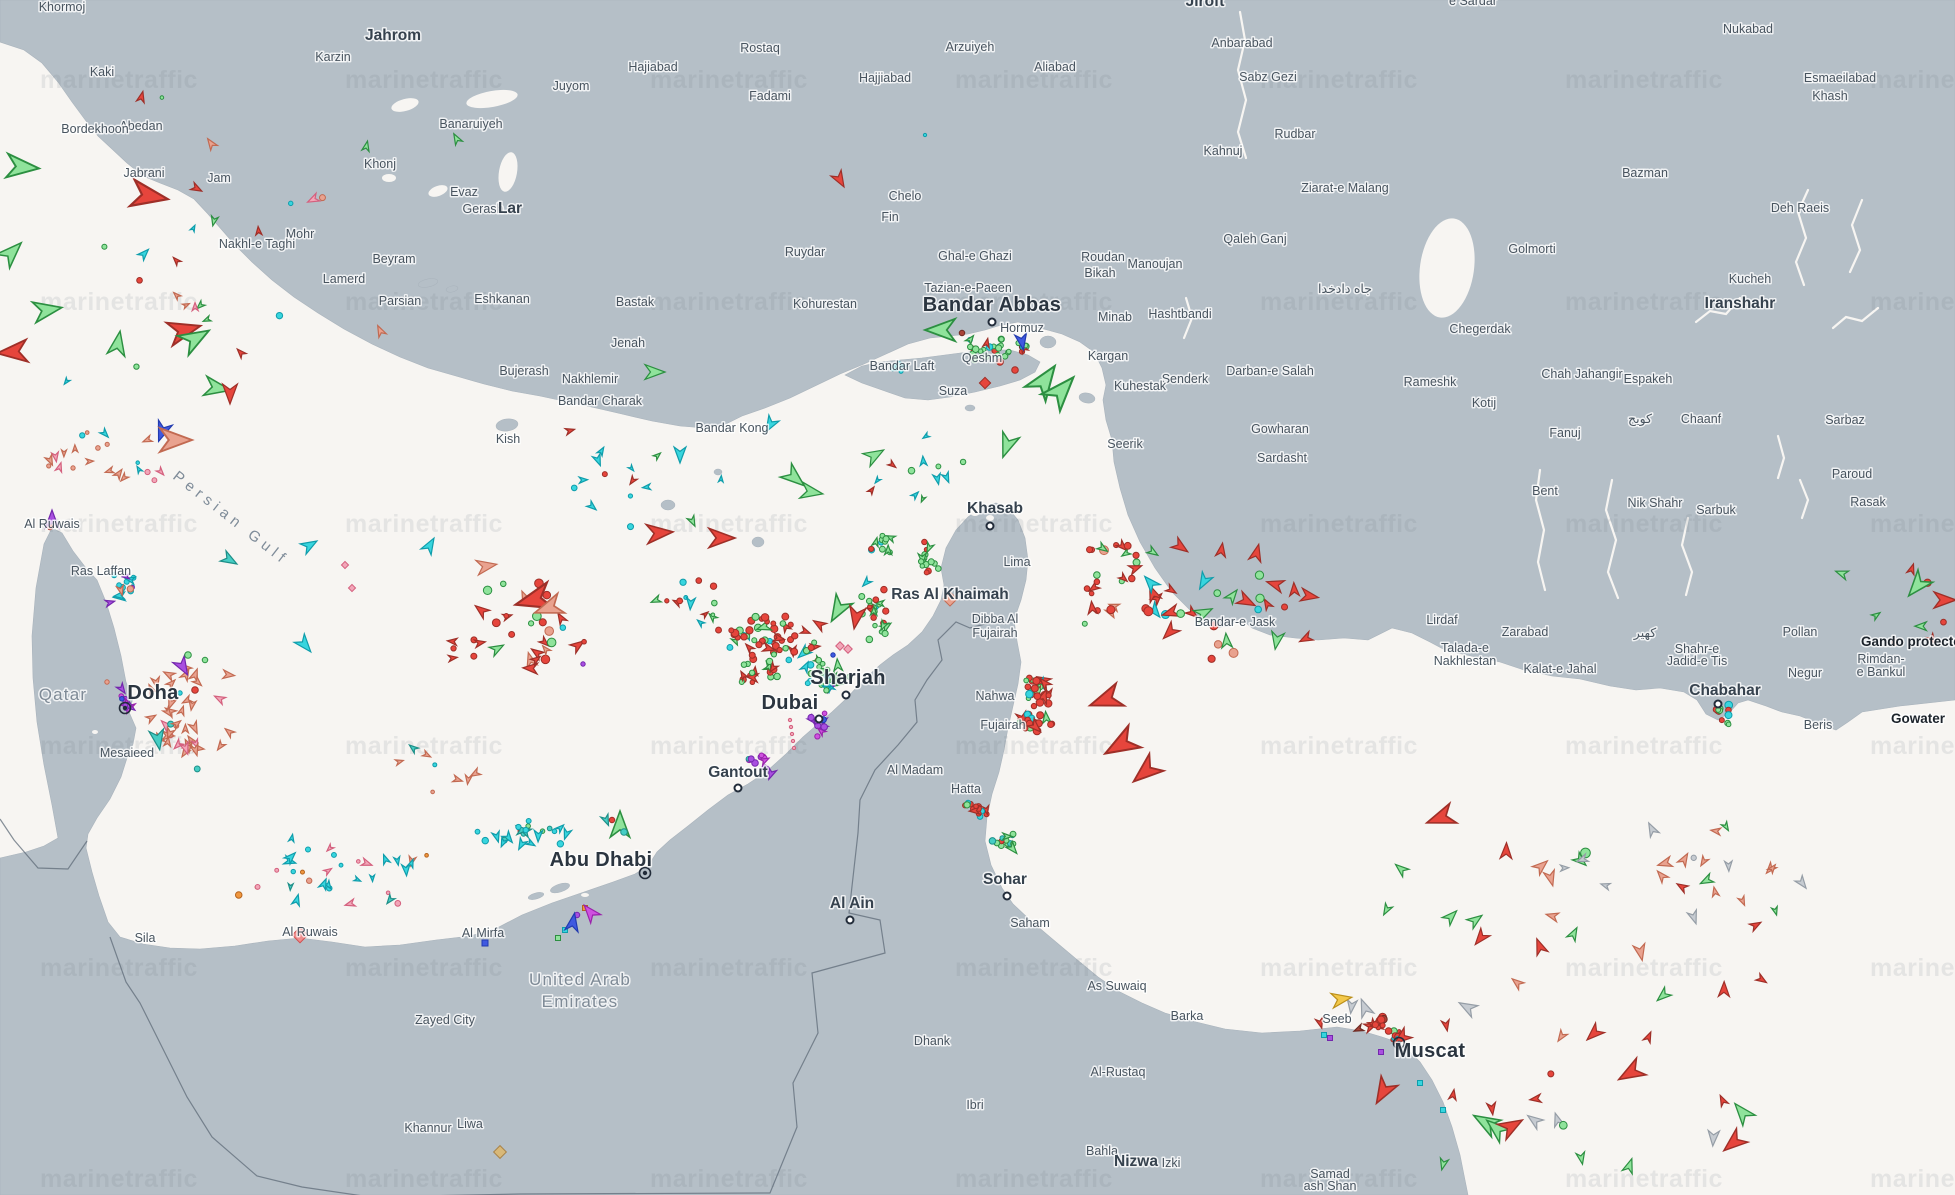  What do you see at coordinates (121, 687) in the screenshot?
I see `vessel-marker-purple-arrow` at bounding box center [121, 687].